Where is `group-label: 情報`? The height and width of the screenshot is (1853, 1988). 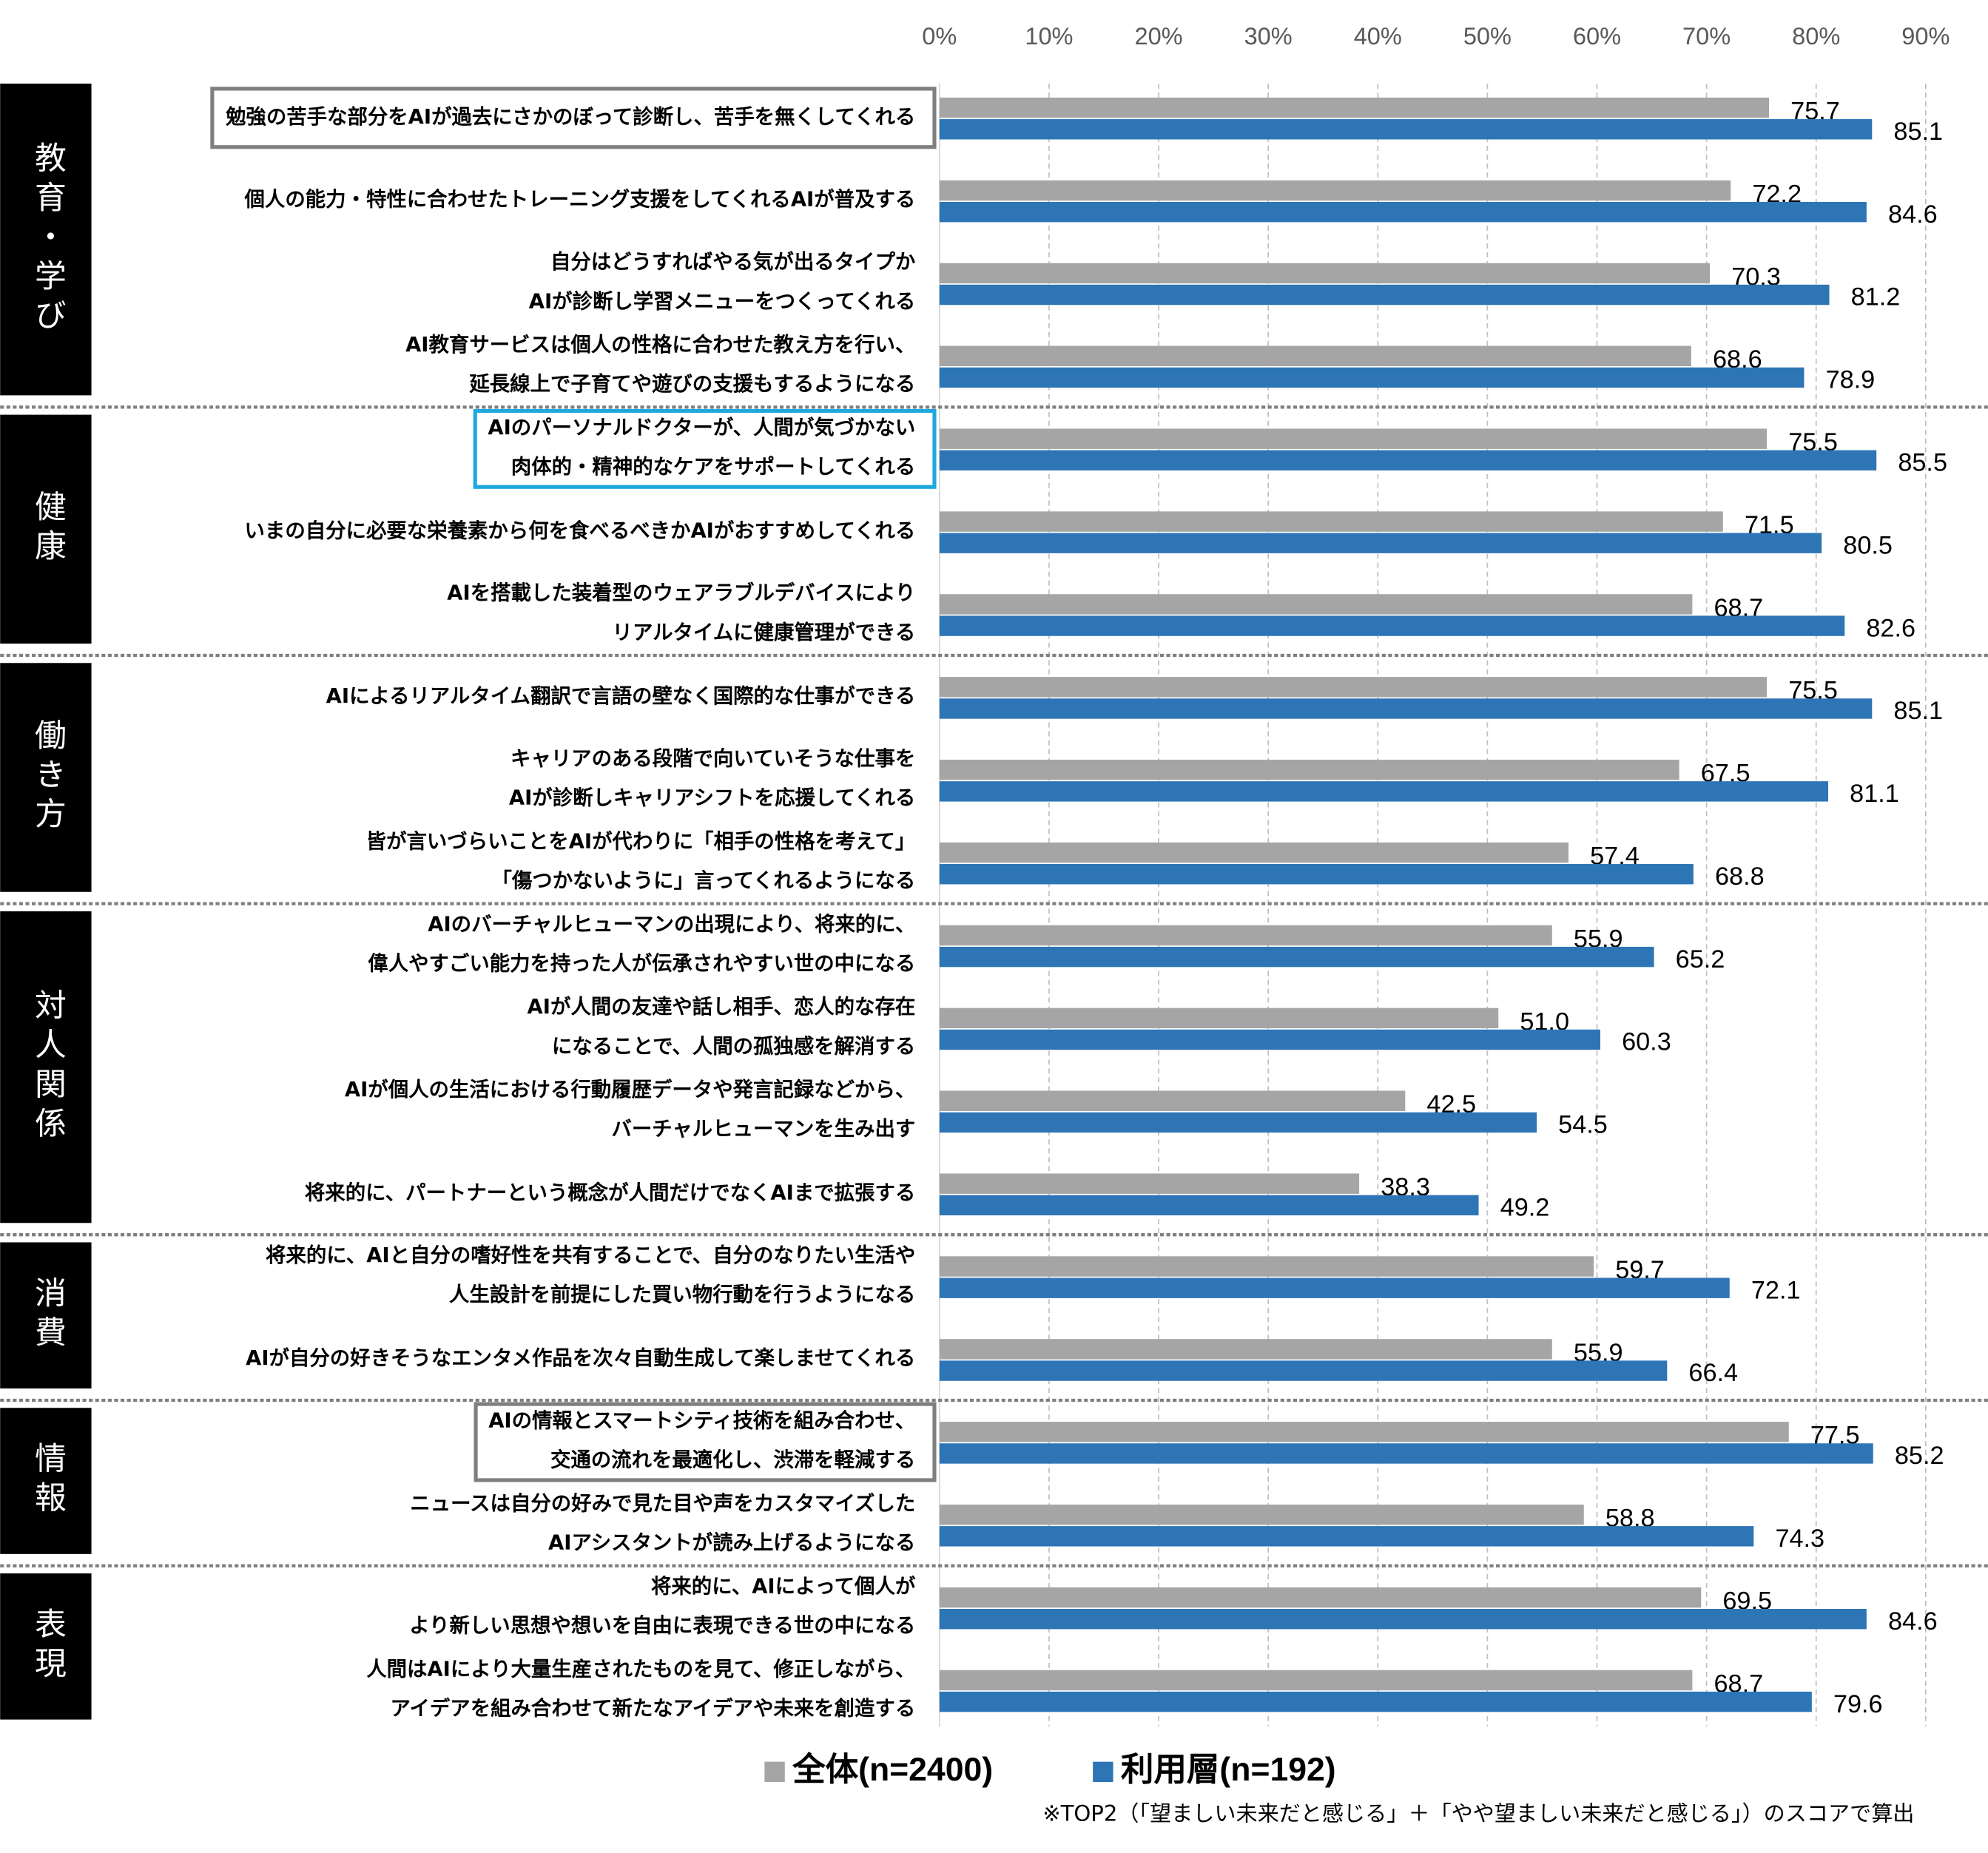
group-label: 情報 is located at coordinates (48, 1481).